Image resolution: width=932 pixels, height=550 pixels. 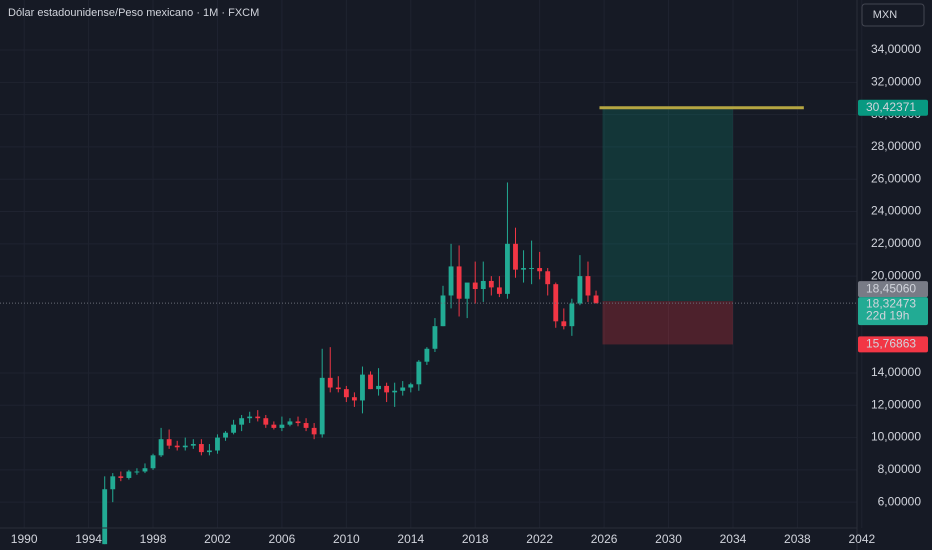 I want to click on y-tick-label: 6,00000, so click(x=900, y=501).